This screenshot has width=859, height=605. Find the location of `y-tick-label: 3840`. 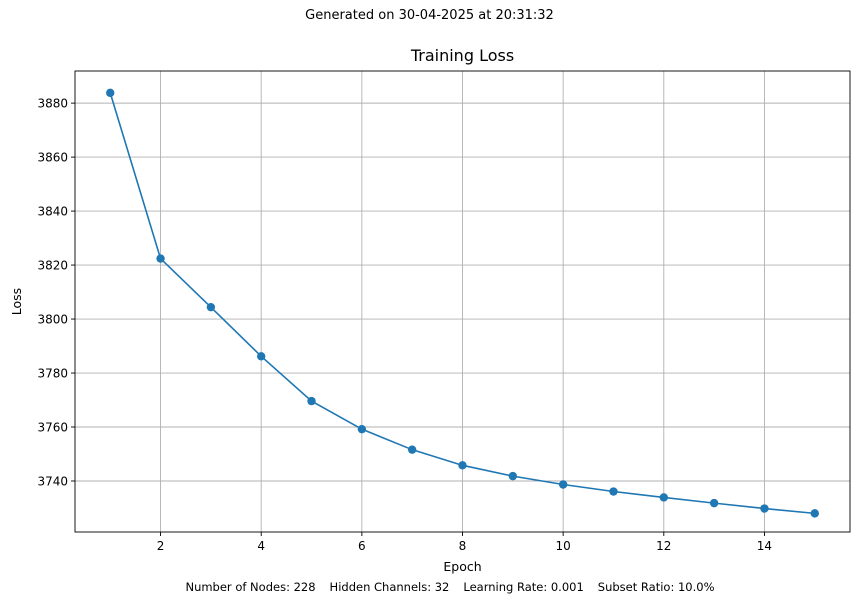

y-tick-label: 3840 is located at coordinates (52, 212).